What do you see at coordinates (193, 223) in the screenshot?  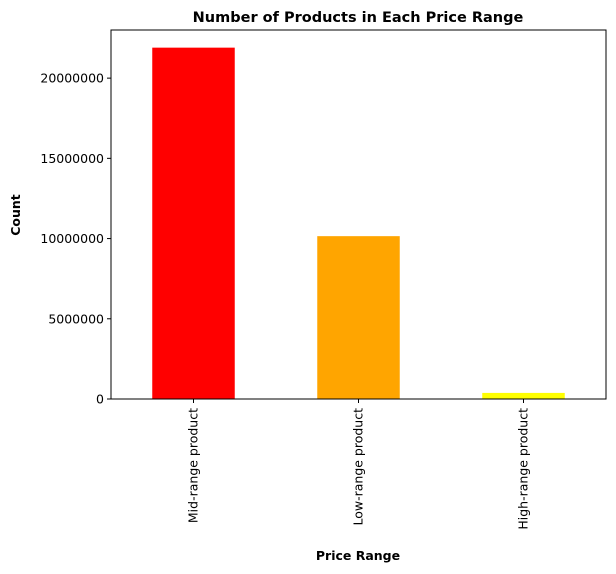 I see `bar-mid-range-product` at bounding box center [193, 223].